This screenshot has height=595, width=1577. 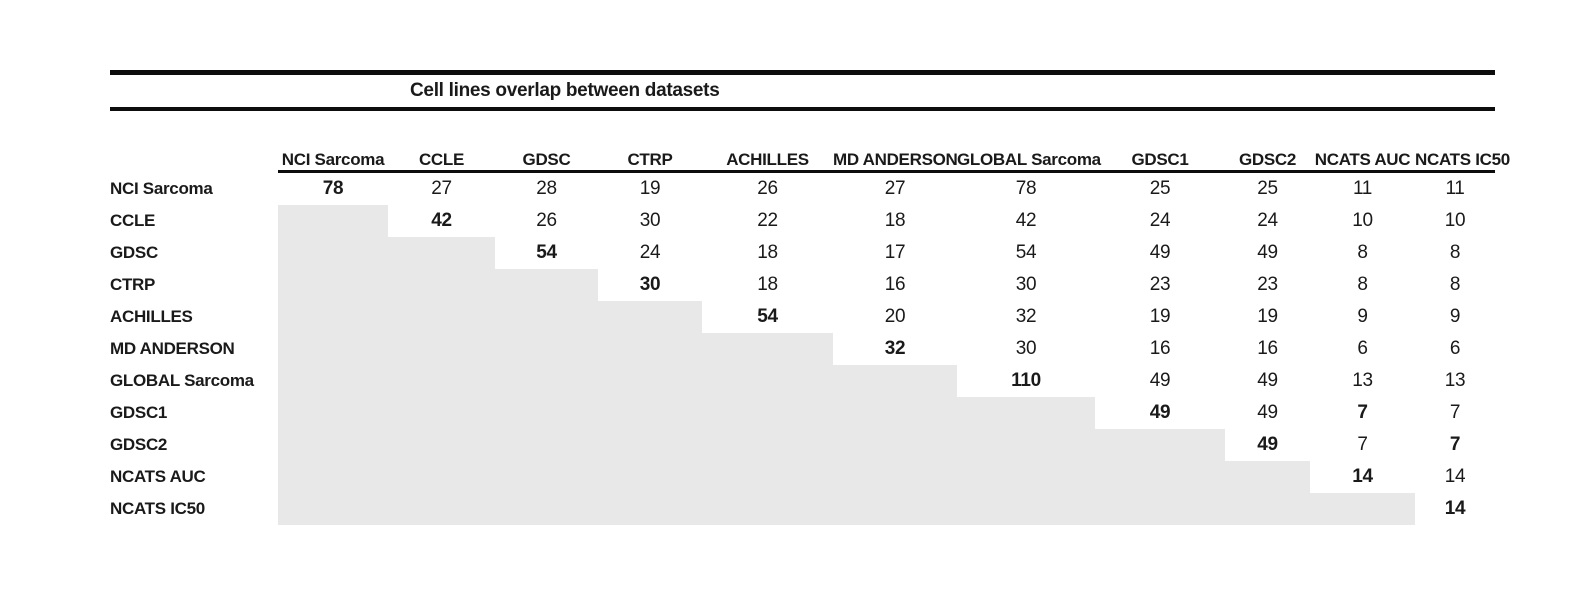 What do you see at coordinates (895, 316) in the screenshot?
I see `overlap-value: 20` at bounding box center [895, 316].